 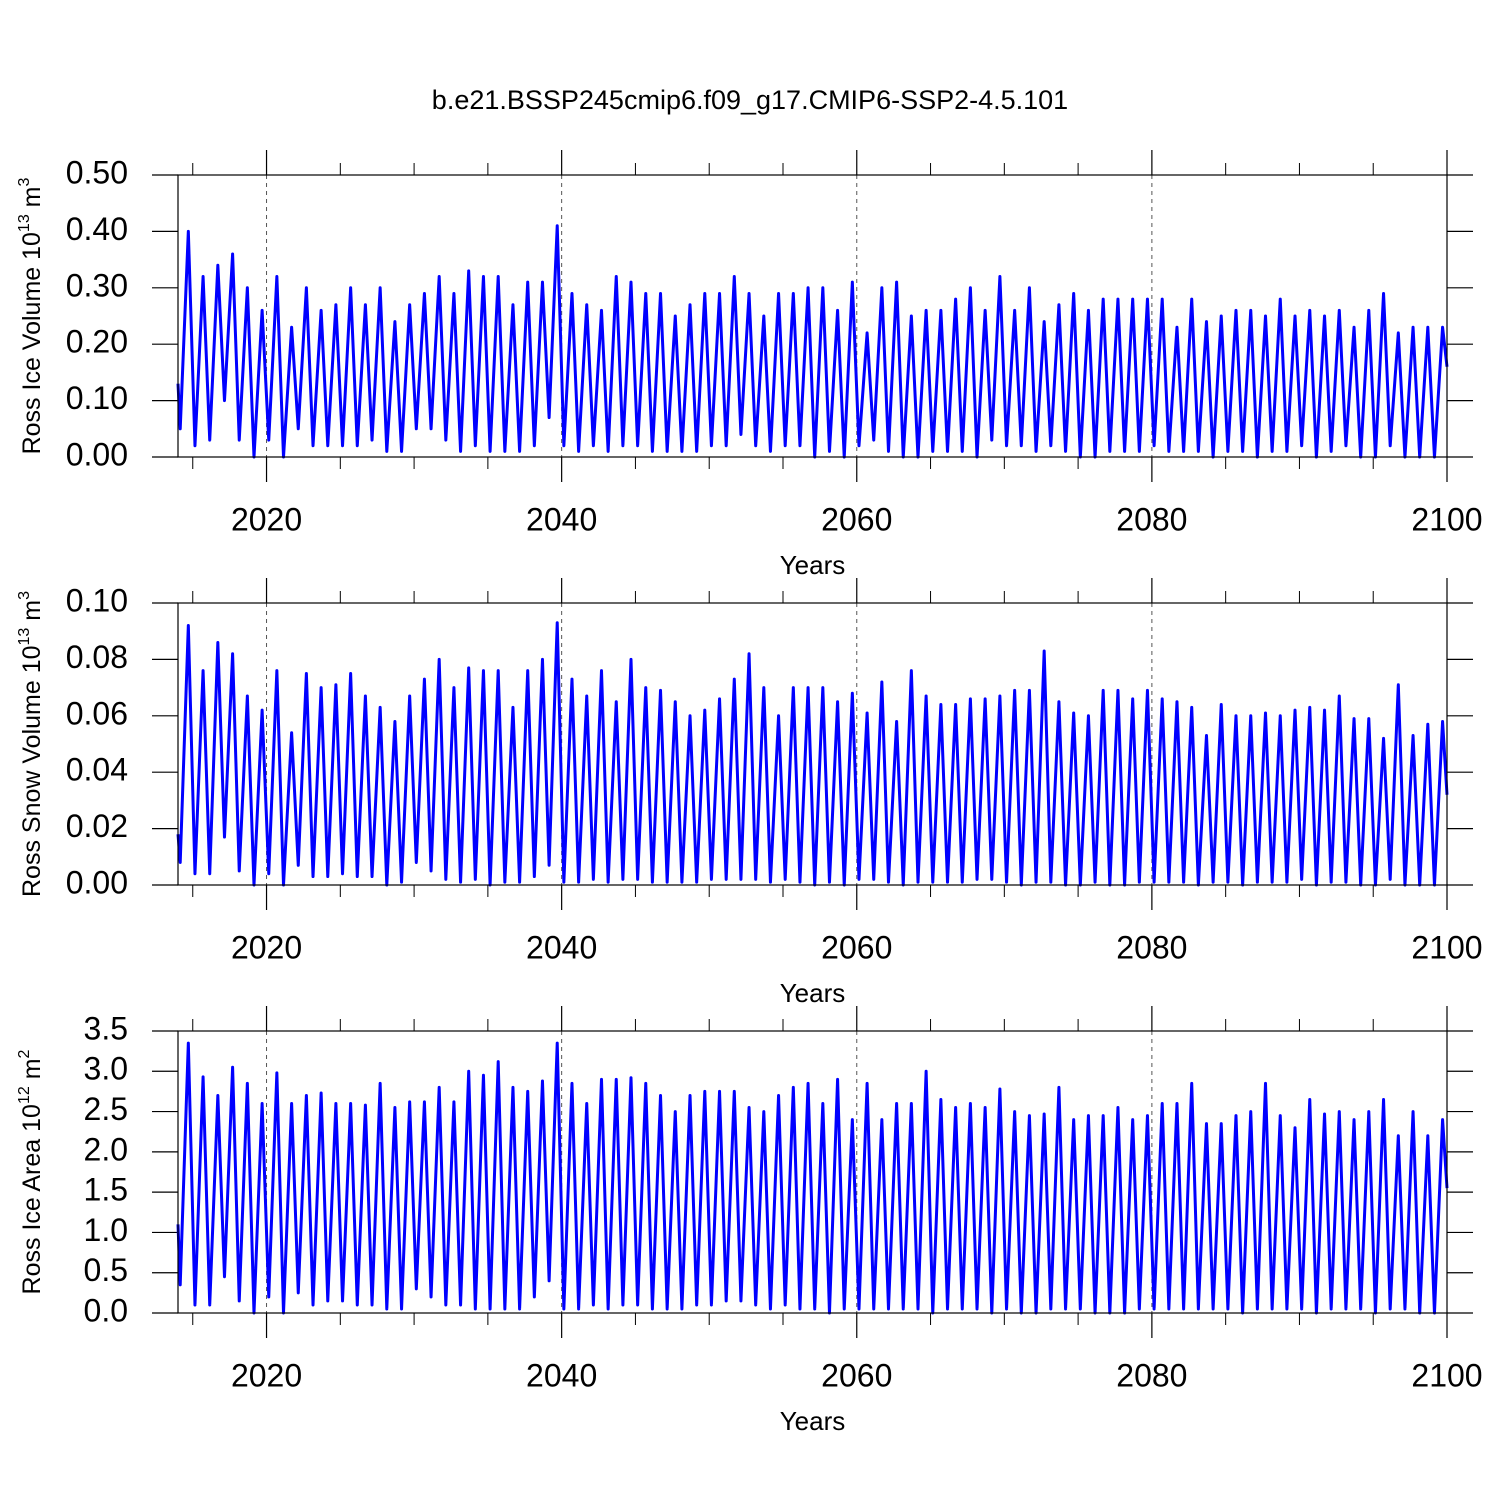 What do you see at coordinates (97, 172) in the screenshot?
I see `y-tick-label: 0.50` at bounding box center [97, 172].